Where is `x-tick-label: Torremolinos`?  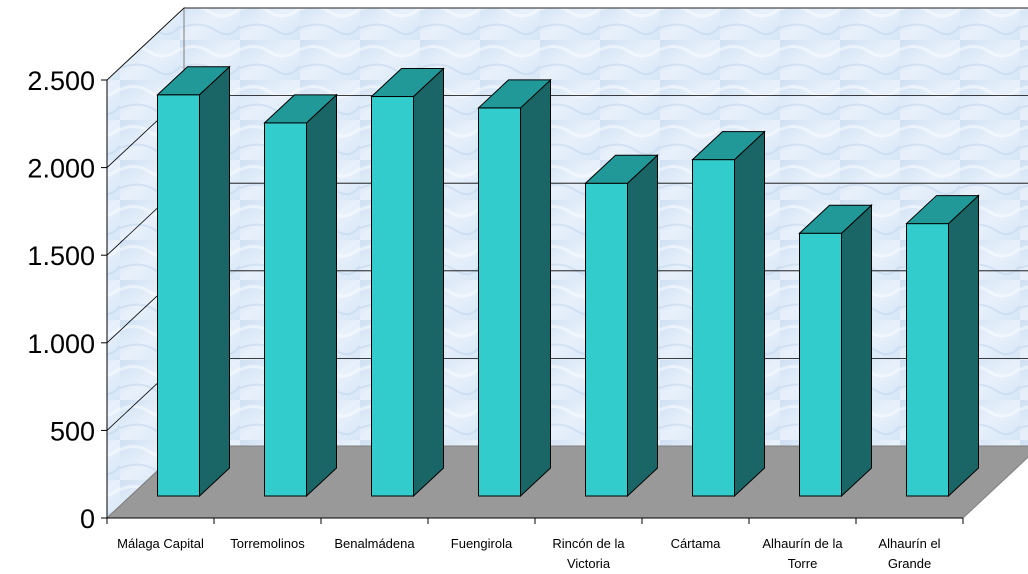 x-tick-label: Torremolinos is located at coordinates (267, 543).